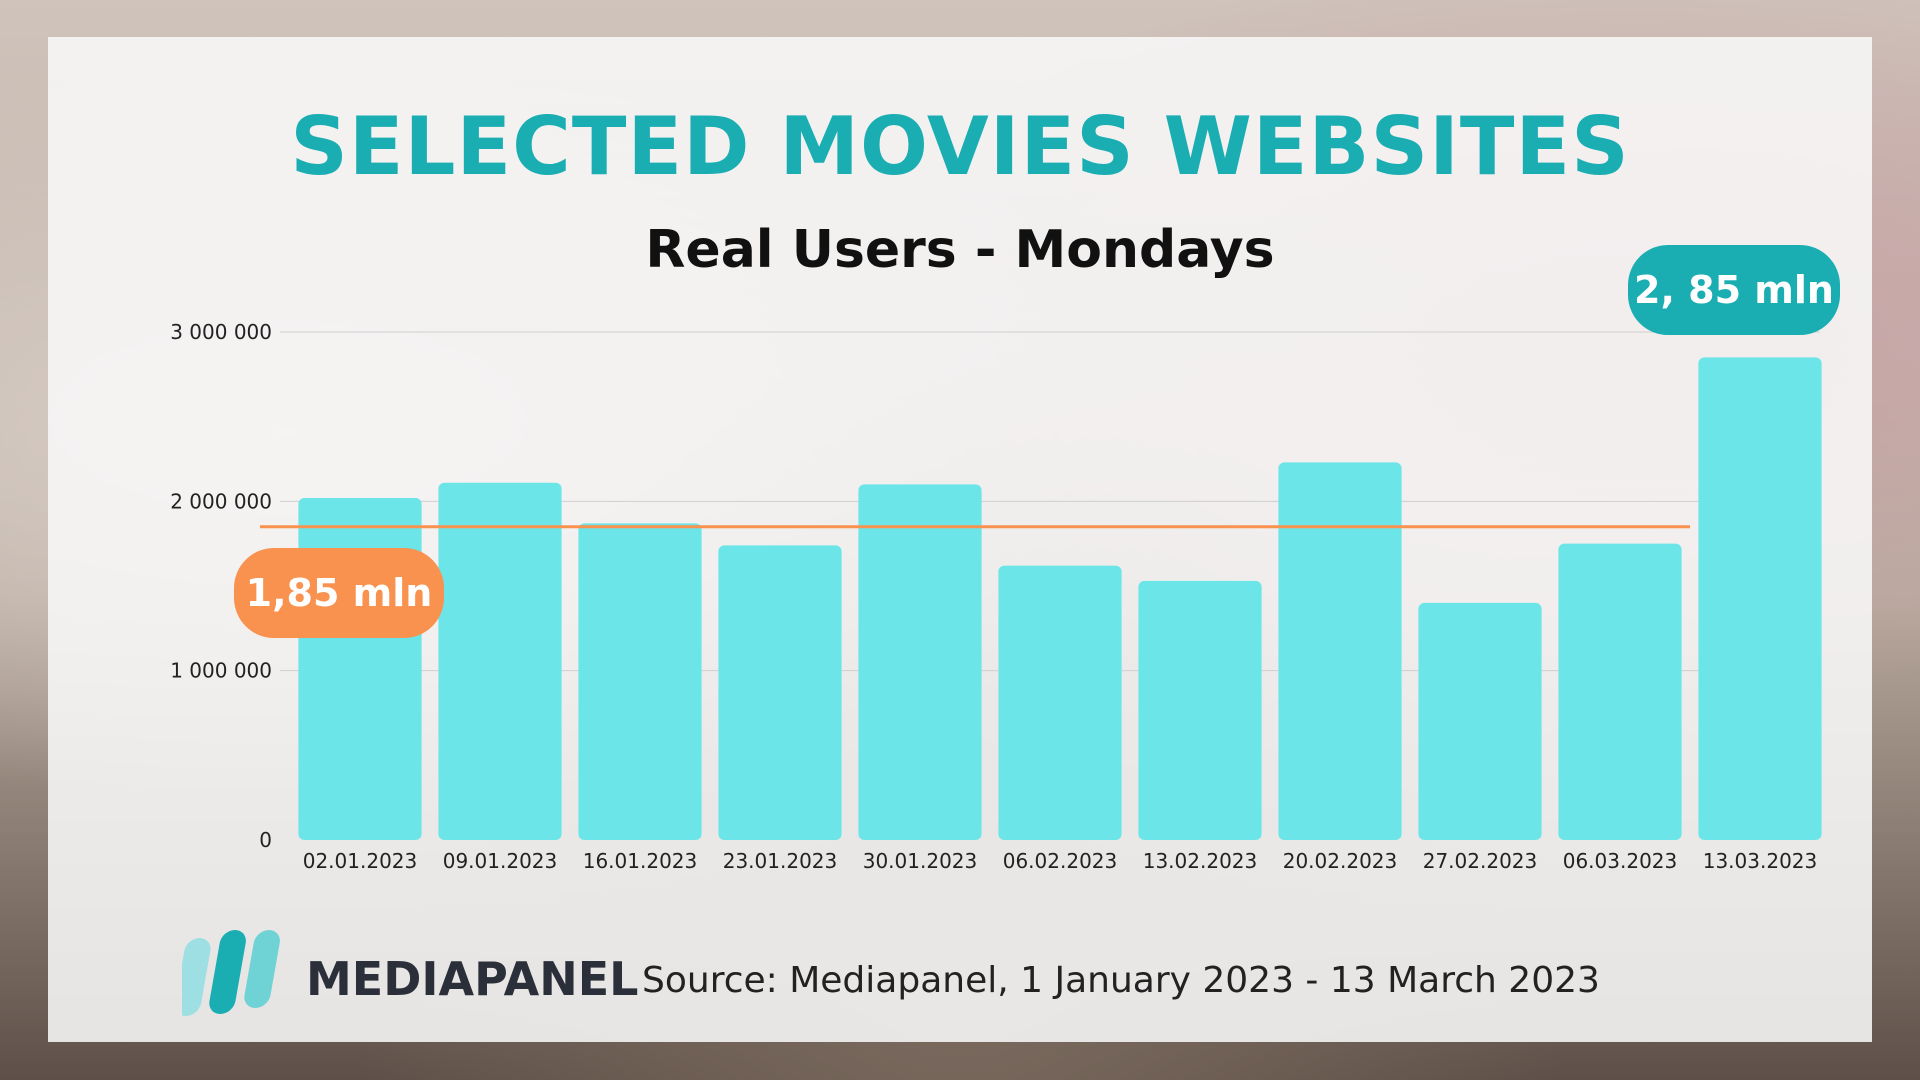 This screenshot has width=1920, height=1080. What do you see at coordinates (339, 593) in the screenshot?
I see `average-badge: 1,85 mln` at bounding box center [339, 593].